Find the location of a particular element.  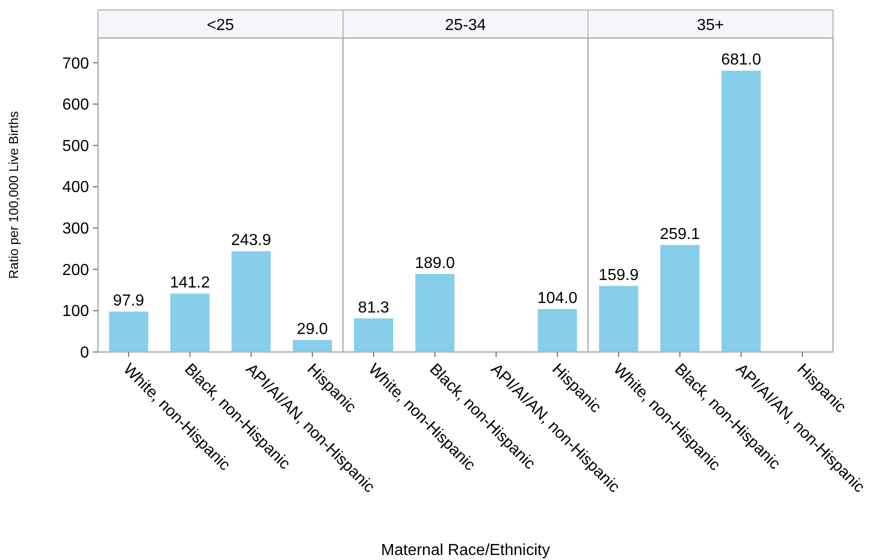

data-label: 141.2 is located at coordinates (190, 283).